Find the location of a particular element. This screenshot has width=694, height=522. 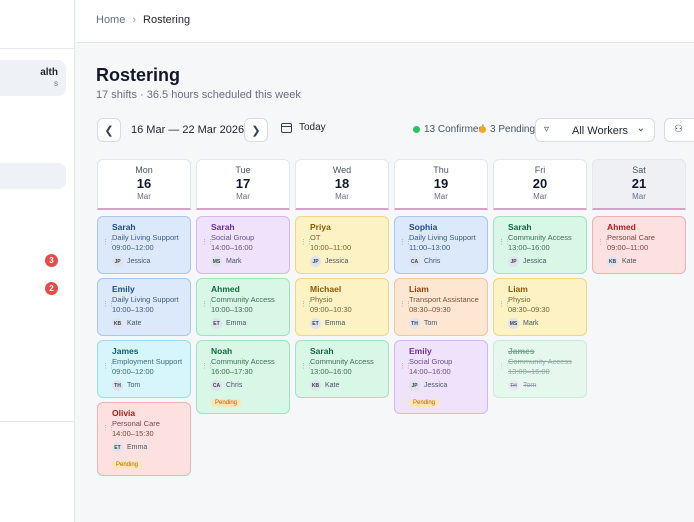

shift-time: 14:00–16:00 is located at coordinates (430, 371).